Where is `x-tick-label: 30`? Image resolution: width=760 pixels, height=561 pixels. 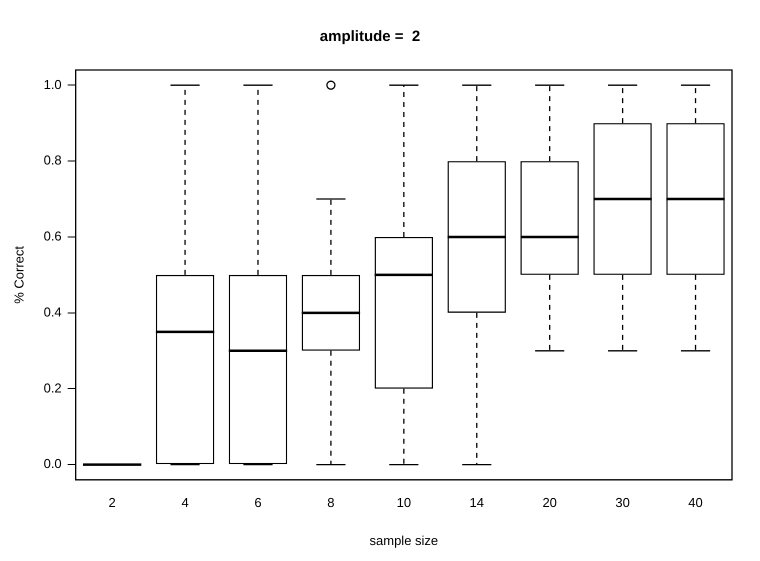
x-tick-label: 30 is located at coordinates (622, 502).